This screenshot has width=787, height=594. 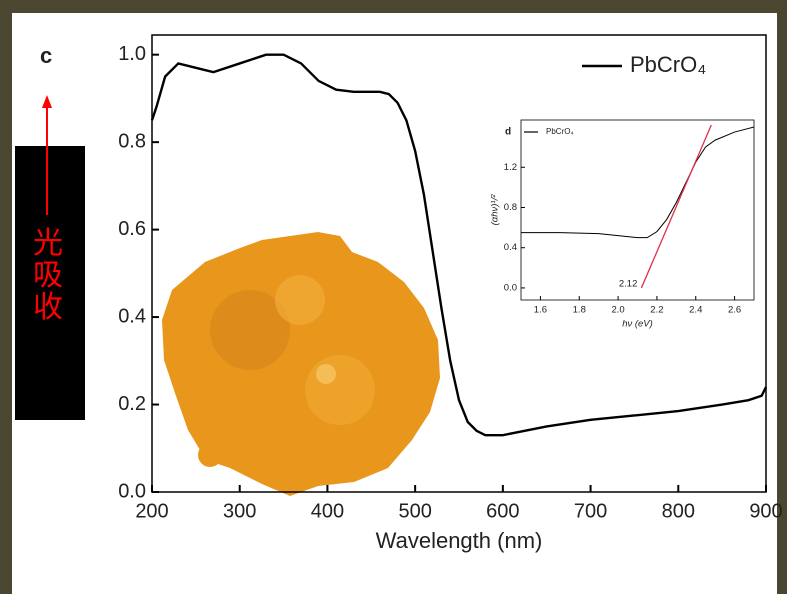 What do you see at coordinates (656, 310) in the screenshot?
I see `x-tick-label: 2.2` at bounding box center [656, 310].